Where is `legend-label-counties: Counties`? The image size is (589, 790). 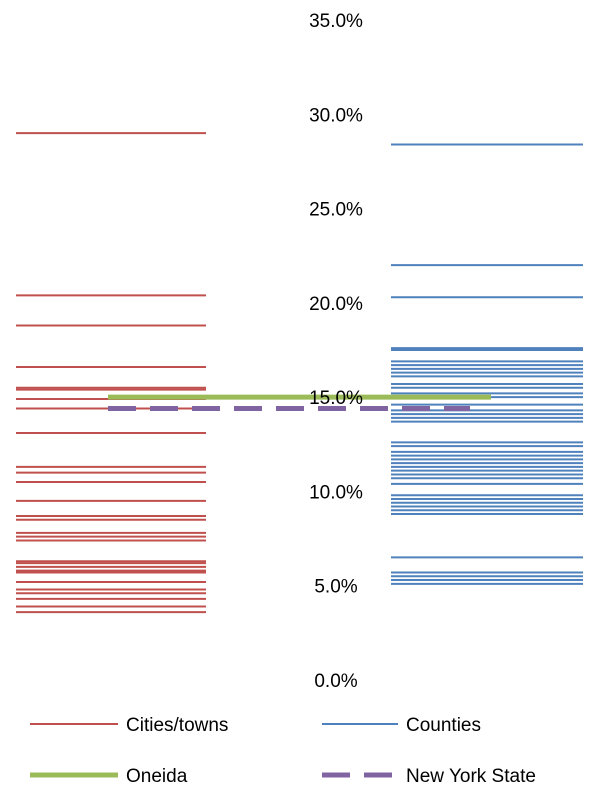 legend-label-counties: Counties is located at coordinates (443, 725).